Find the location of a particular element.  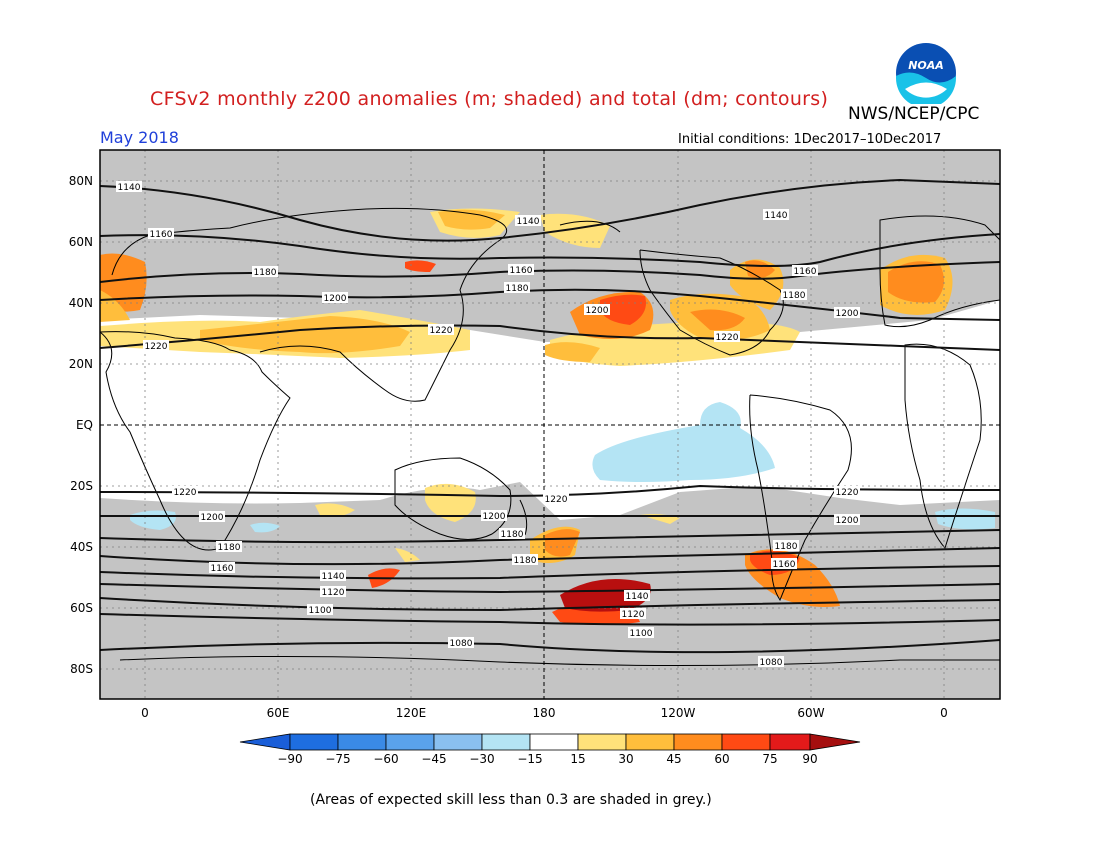

latitude-labels: 80N 60N 40N 20N EQ 20S 40S 60S 80S is located at coordinates (81, 425).